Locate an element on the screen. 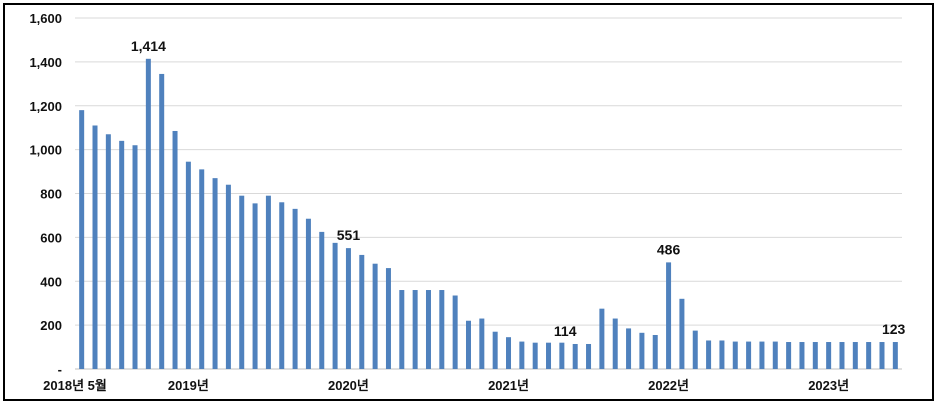 This screenshot has width=941, height=407. x-tick-label: 2023년 is located at coordinates (828, 385).